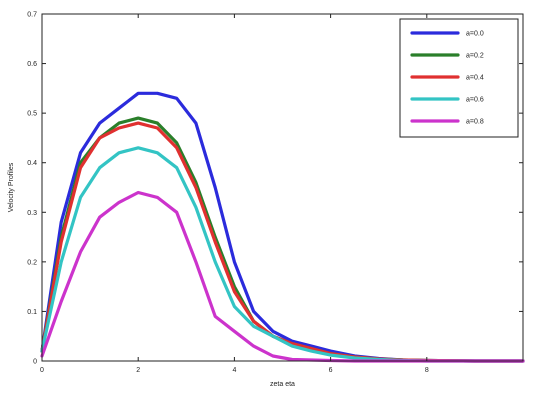  I want to click on x-tick-label: 6, so click(331, 370).